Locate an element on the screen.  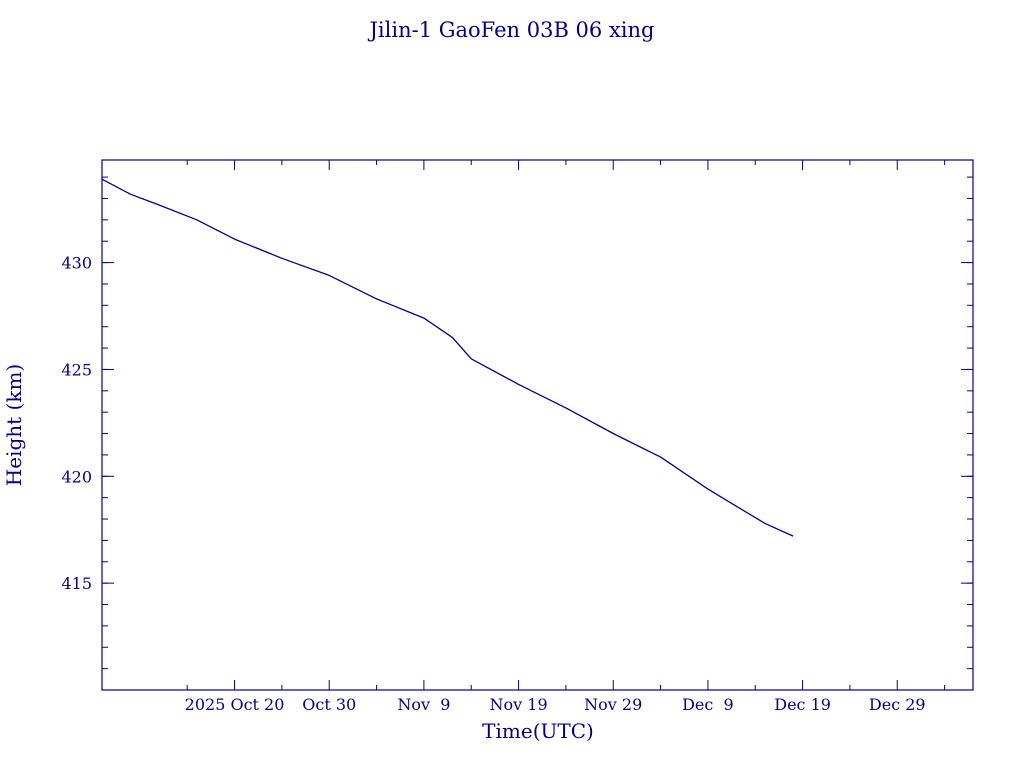
x-tick-label: Dec 29 is located at coordinates (897, 704).